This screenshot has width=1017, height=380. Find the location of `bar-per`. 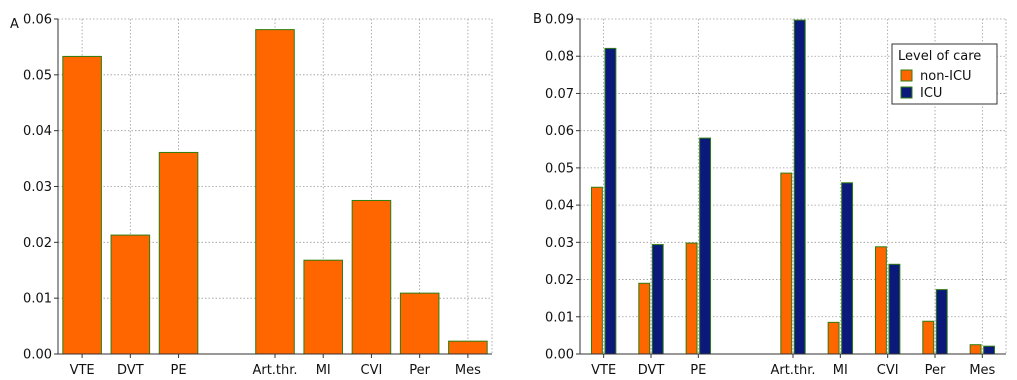

bar-per is located at coordinates (419, 323).